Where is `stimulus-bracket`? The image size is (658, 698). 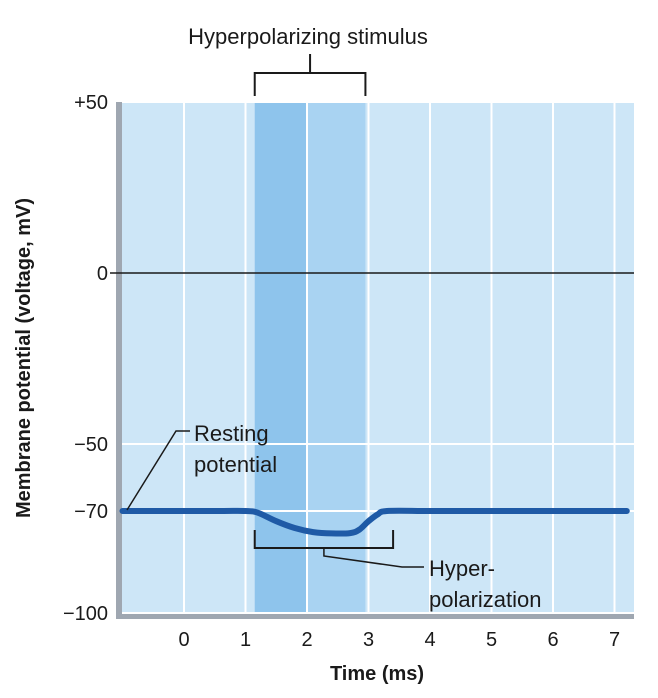 stimulus-bracket is located at coordinates (310, 75).